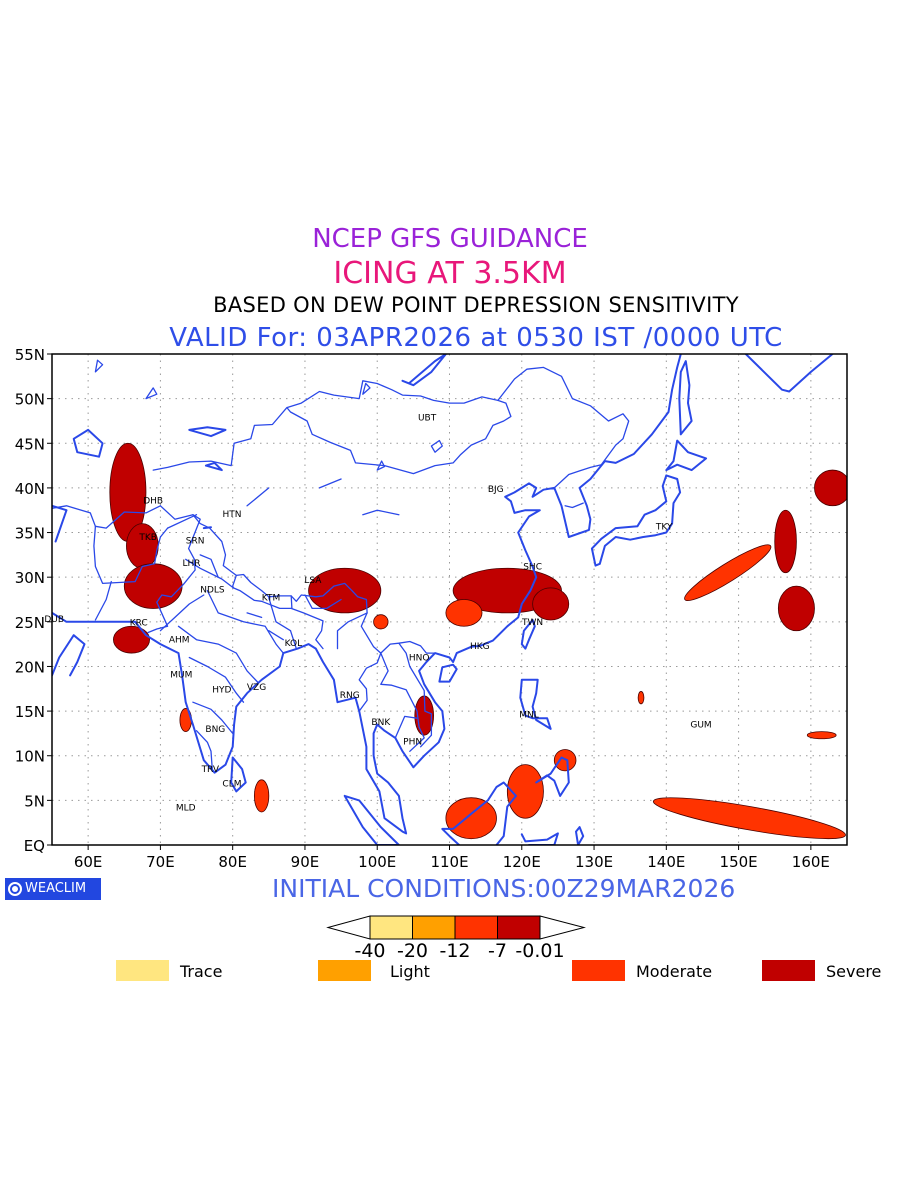  Describe the element at coordinates (147, 538) in the screenshot. I see `station-label-tkb: TKB` at that location.